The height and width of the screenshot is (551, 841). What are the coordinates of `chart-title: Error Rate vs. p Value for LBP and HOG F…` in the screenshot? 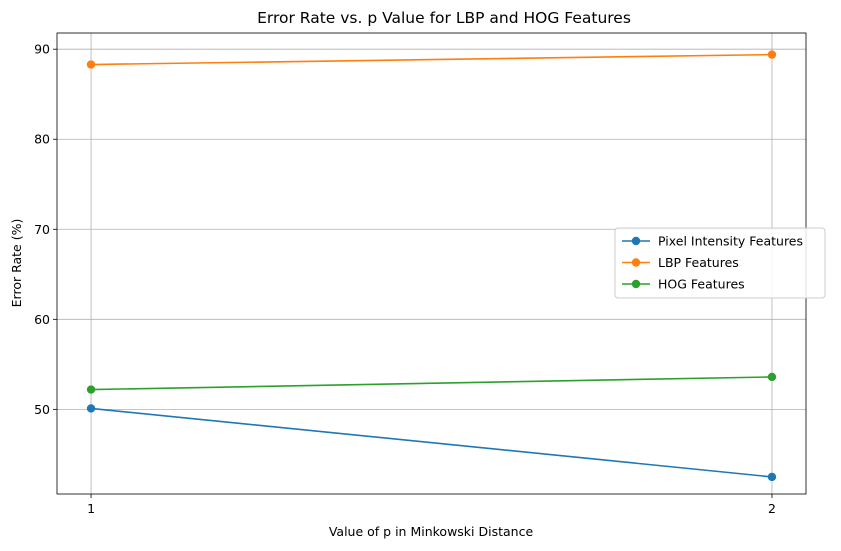 It's located at (444, 18).